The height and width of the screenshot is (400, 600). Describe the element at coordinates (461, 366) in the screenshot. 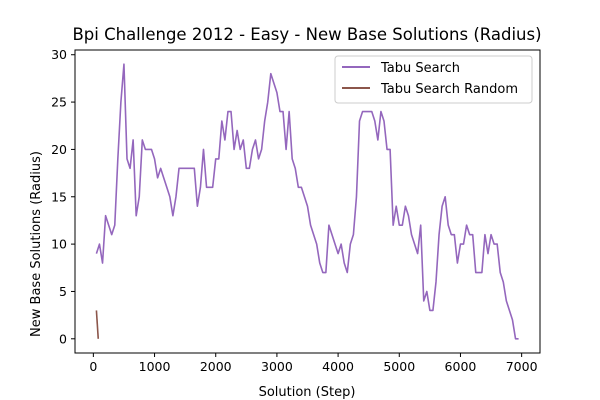

I see `x-tick-label: 6000` at that location.